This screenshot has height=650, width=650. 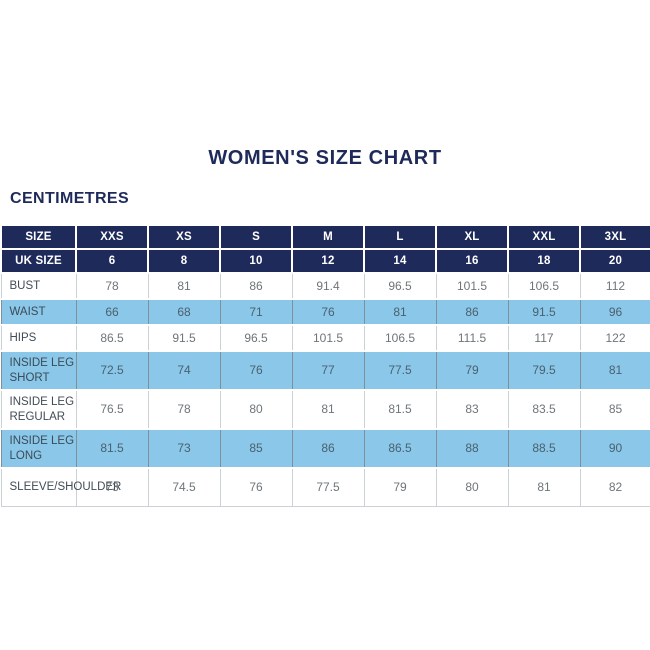 I want to click on header-cell: SIZE, so click(x=38, y=237).